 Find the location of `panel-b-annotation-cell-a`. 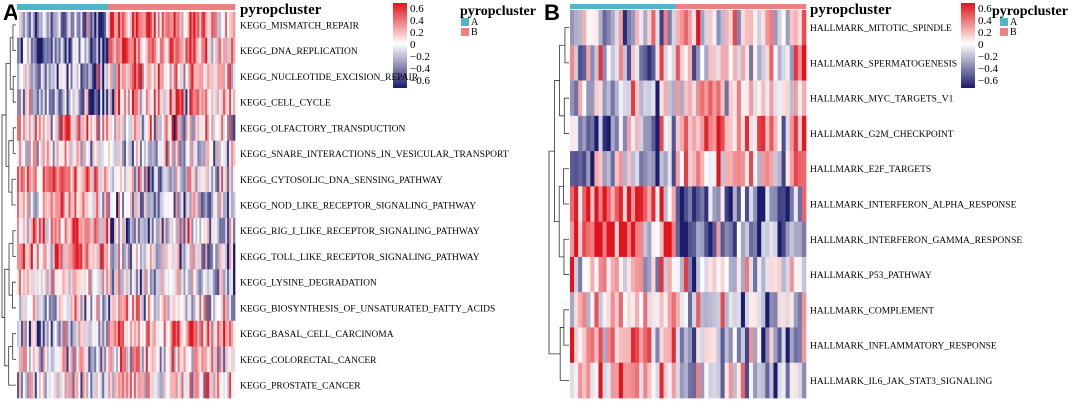

panel-b-annotation-cell-a is located at coordinates (649, 6).